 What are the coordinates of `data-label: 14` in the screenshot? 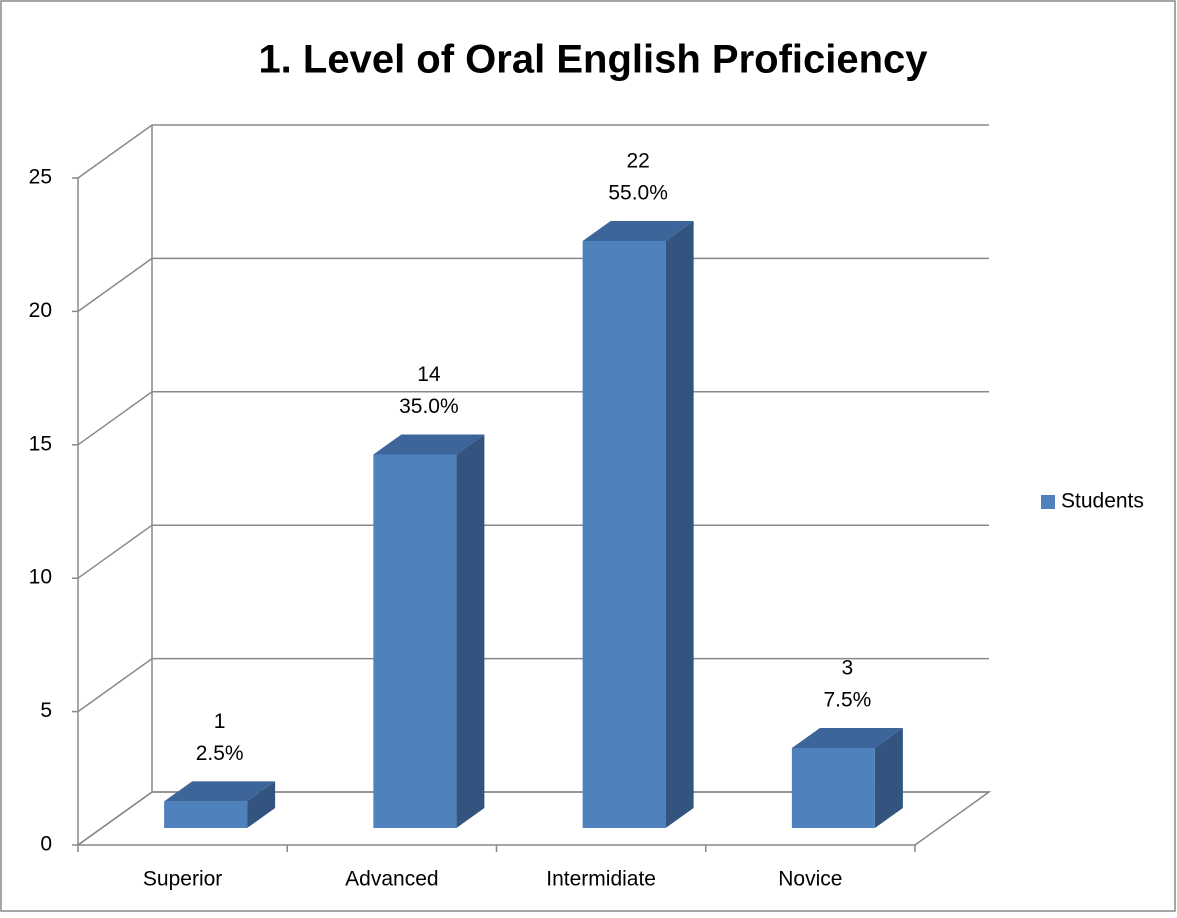 It's located at (429, 374).